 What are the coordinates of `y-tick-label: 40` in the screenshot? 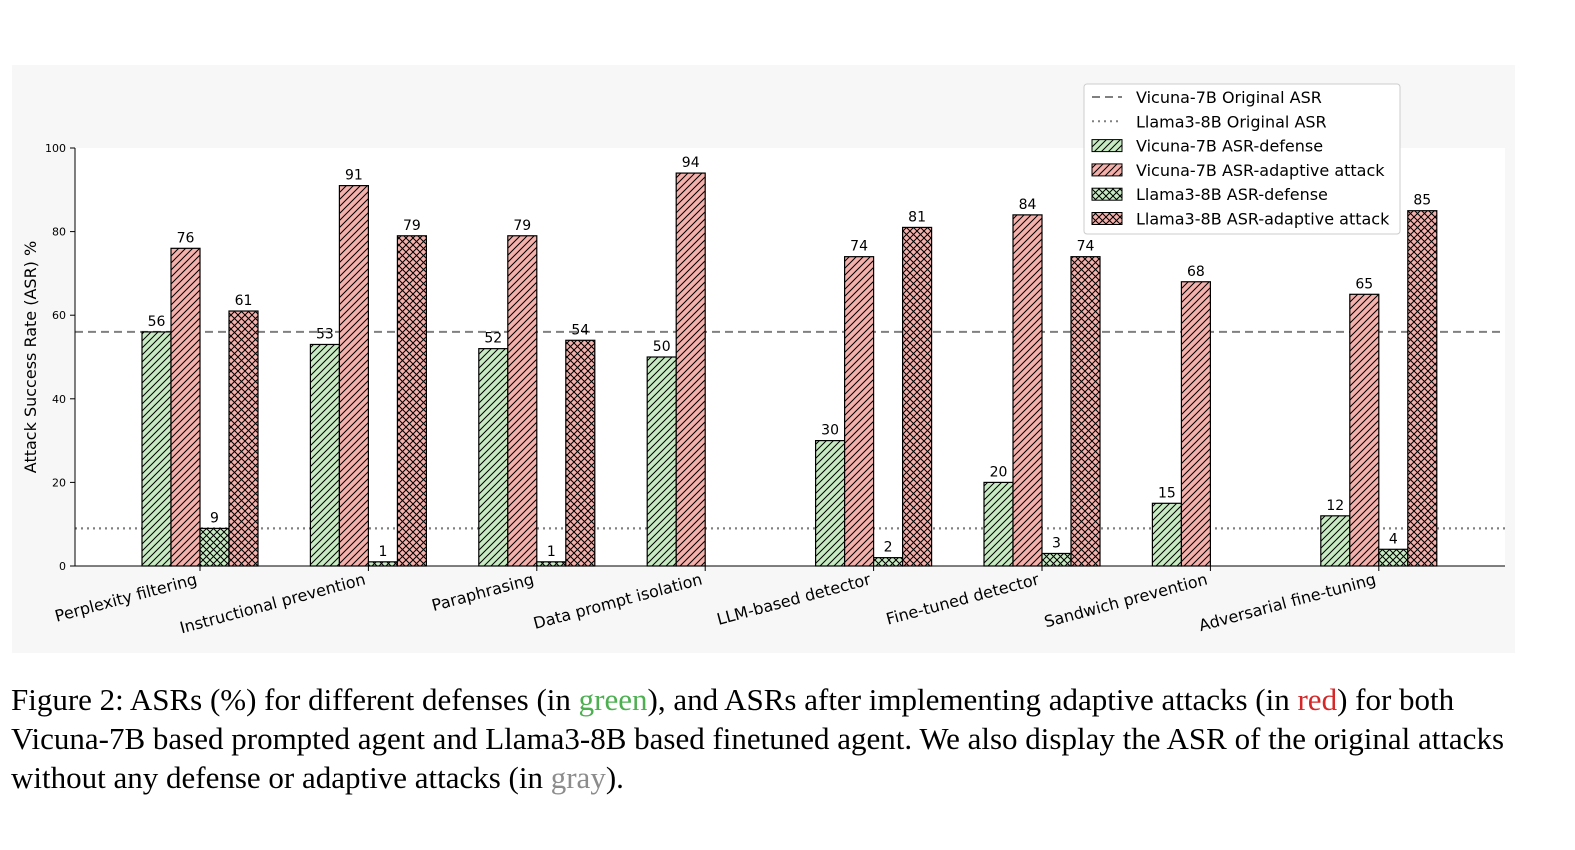 It's located at (59, 399).